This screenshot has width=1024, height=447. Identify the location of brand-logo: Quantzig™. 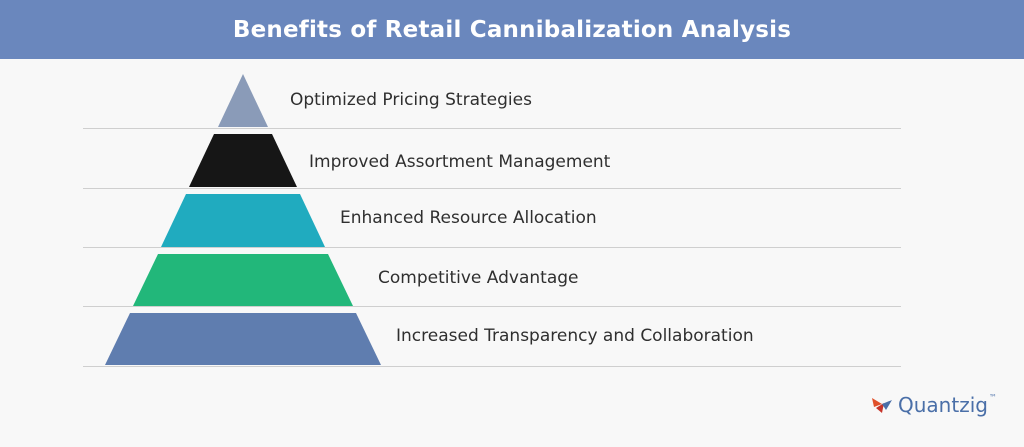
(933, 405).